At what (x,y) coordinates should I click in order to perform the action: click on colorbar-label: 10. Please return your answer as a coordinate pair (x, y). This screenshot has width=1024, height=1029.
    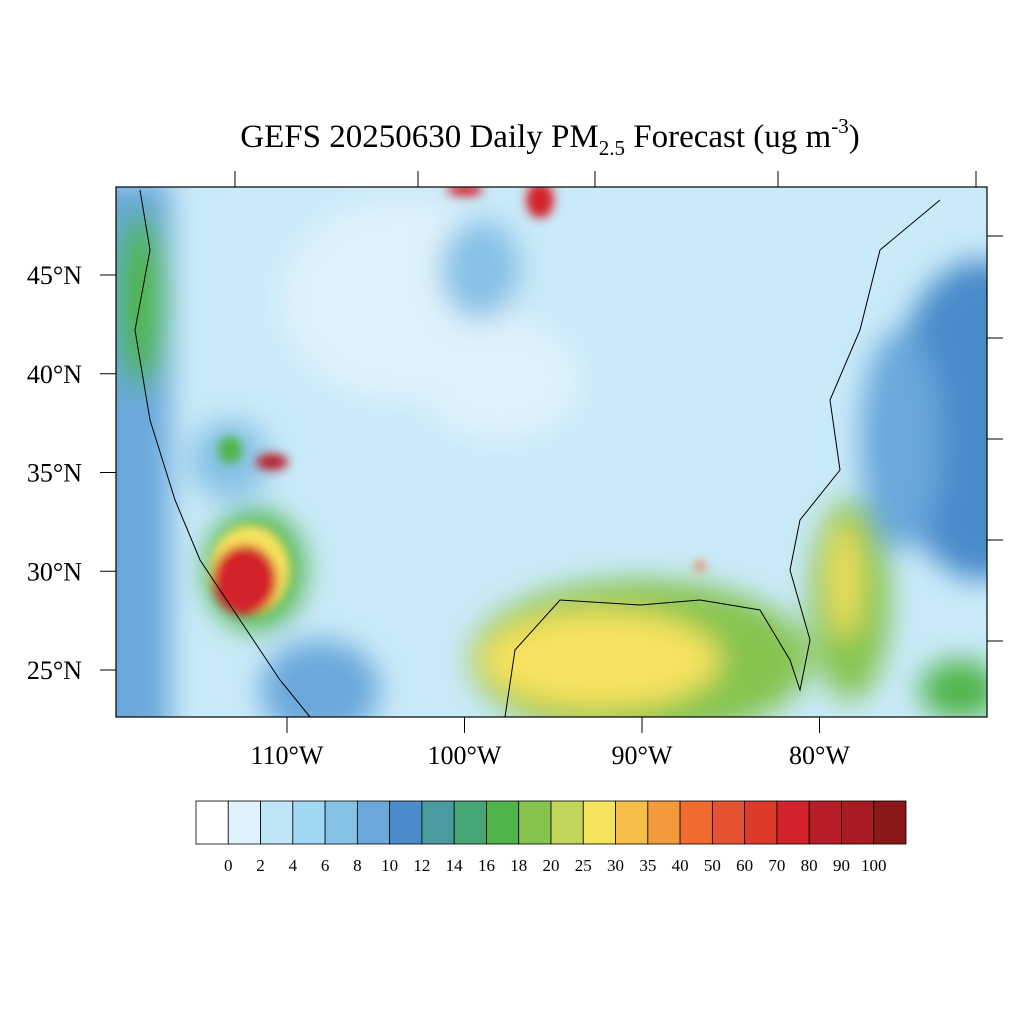
    Looking at the image, I should click on (389, 865).